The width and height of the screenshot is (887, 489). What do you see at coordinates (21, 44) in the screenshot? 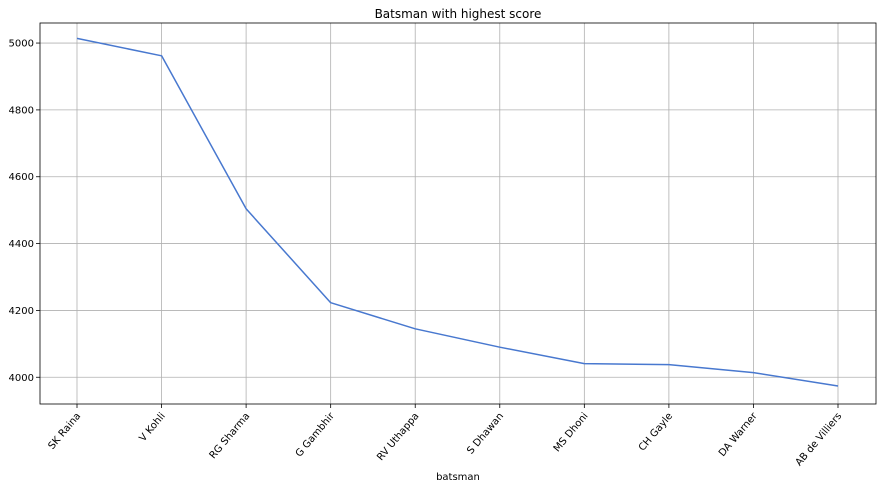
I see `y-tick-label: 5000` at bounding box center [21, 44].